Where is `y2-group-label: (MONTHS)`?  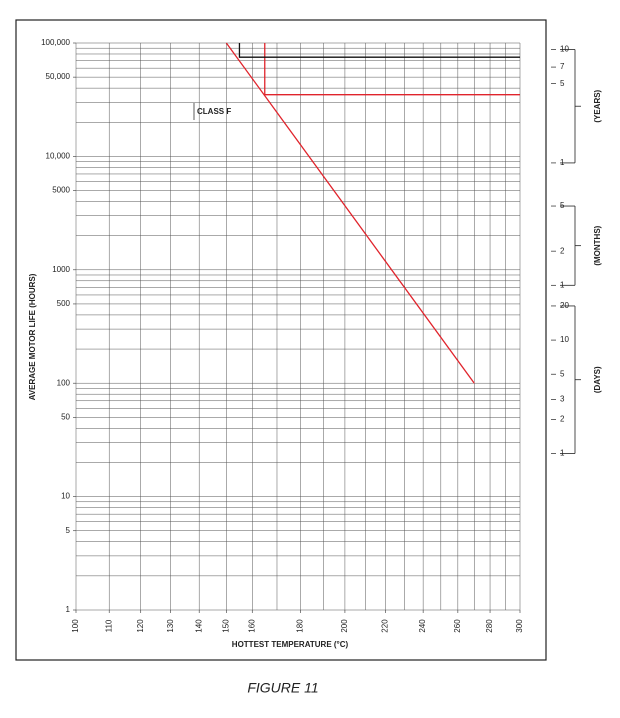 y2-group-label: (MONTHS) is located at coordinates (597, 245).